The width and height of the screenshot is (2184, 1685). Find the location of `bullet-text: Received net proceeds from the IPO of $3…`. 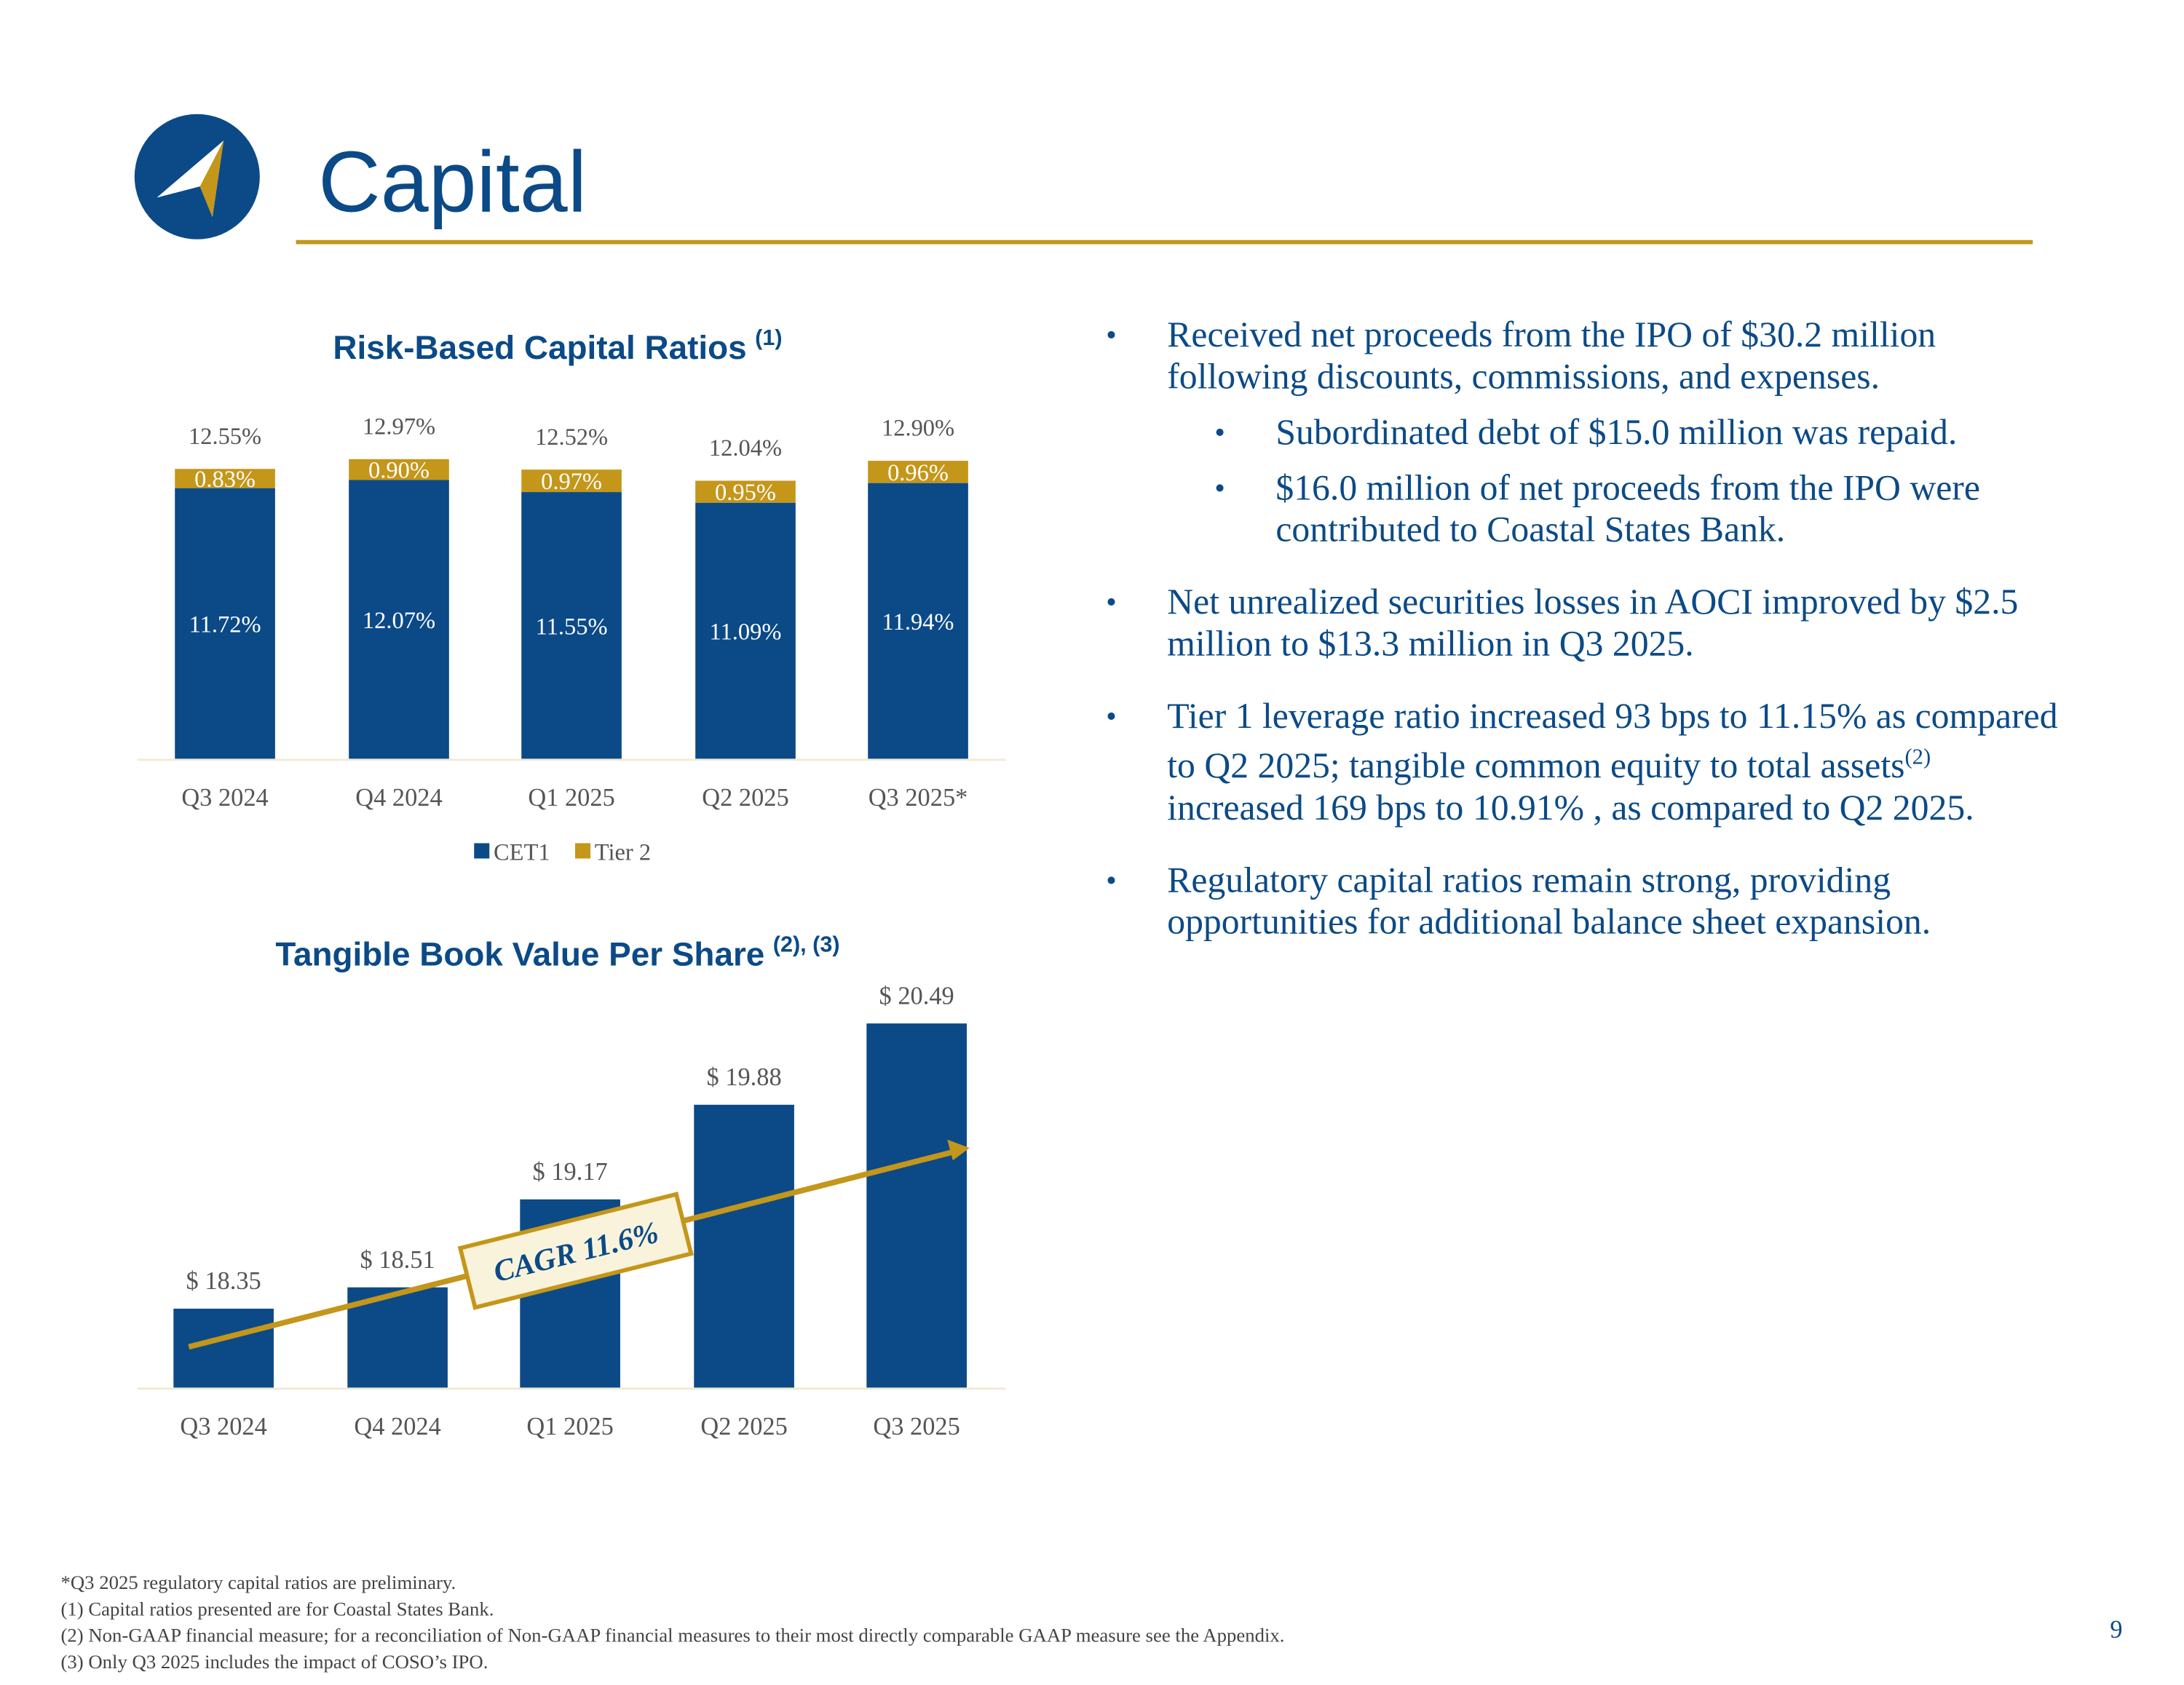

bullet-text: Received net proceeds from the IPO of $3… is located at coordinates (1551, 355).